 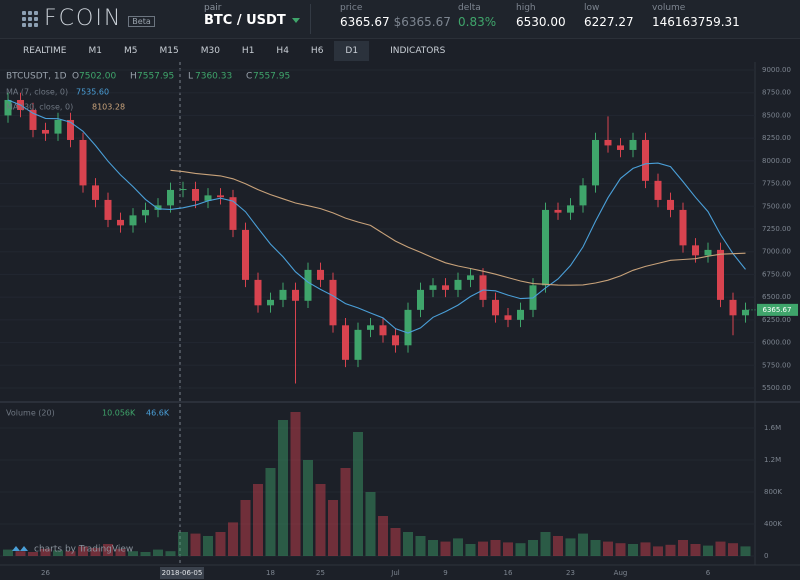 I want to click on logo-text: FCOIN, so click(x=83, y=18).